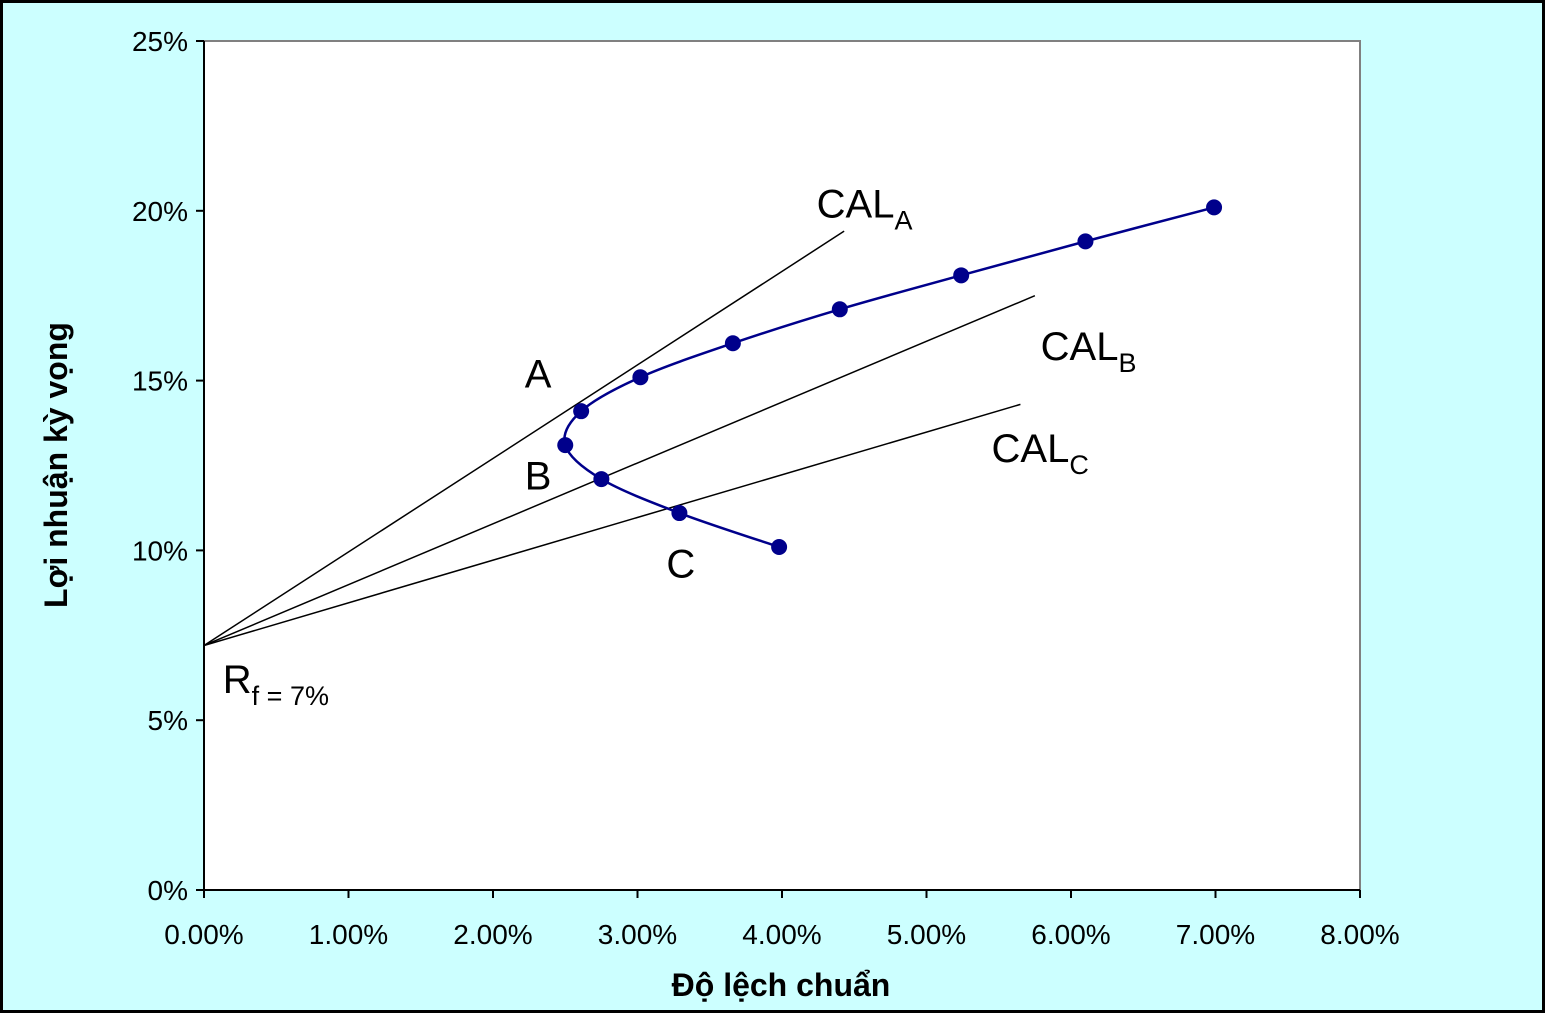  I want to click on y-axis-title: Lợi nhuận kỳ vọng, so click(56, 465).